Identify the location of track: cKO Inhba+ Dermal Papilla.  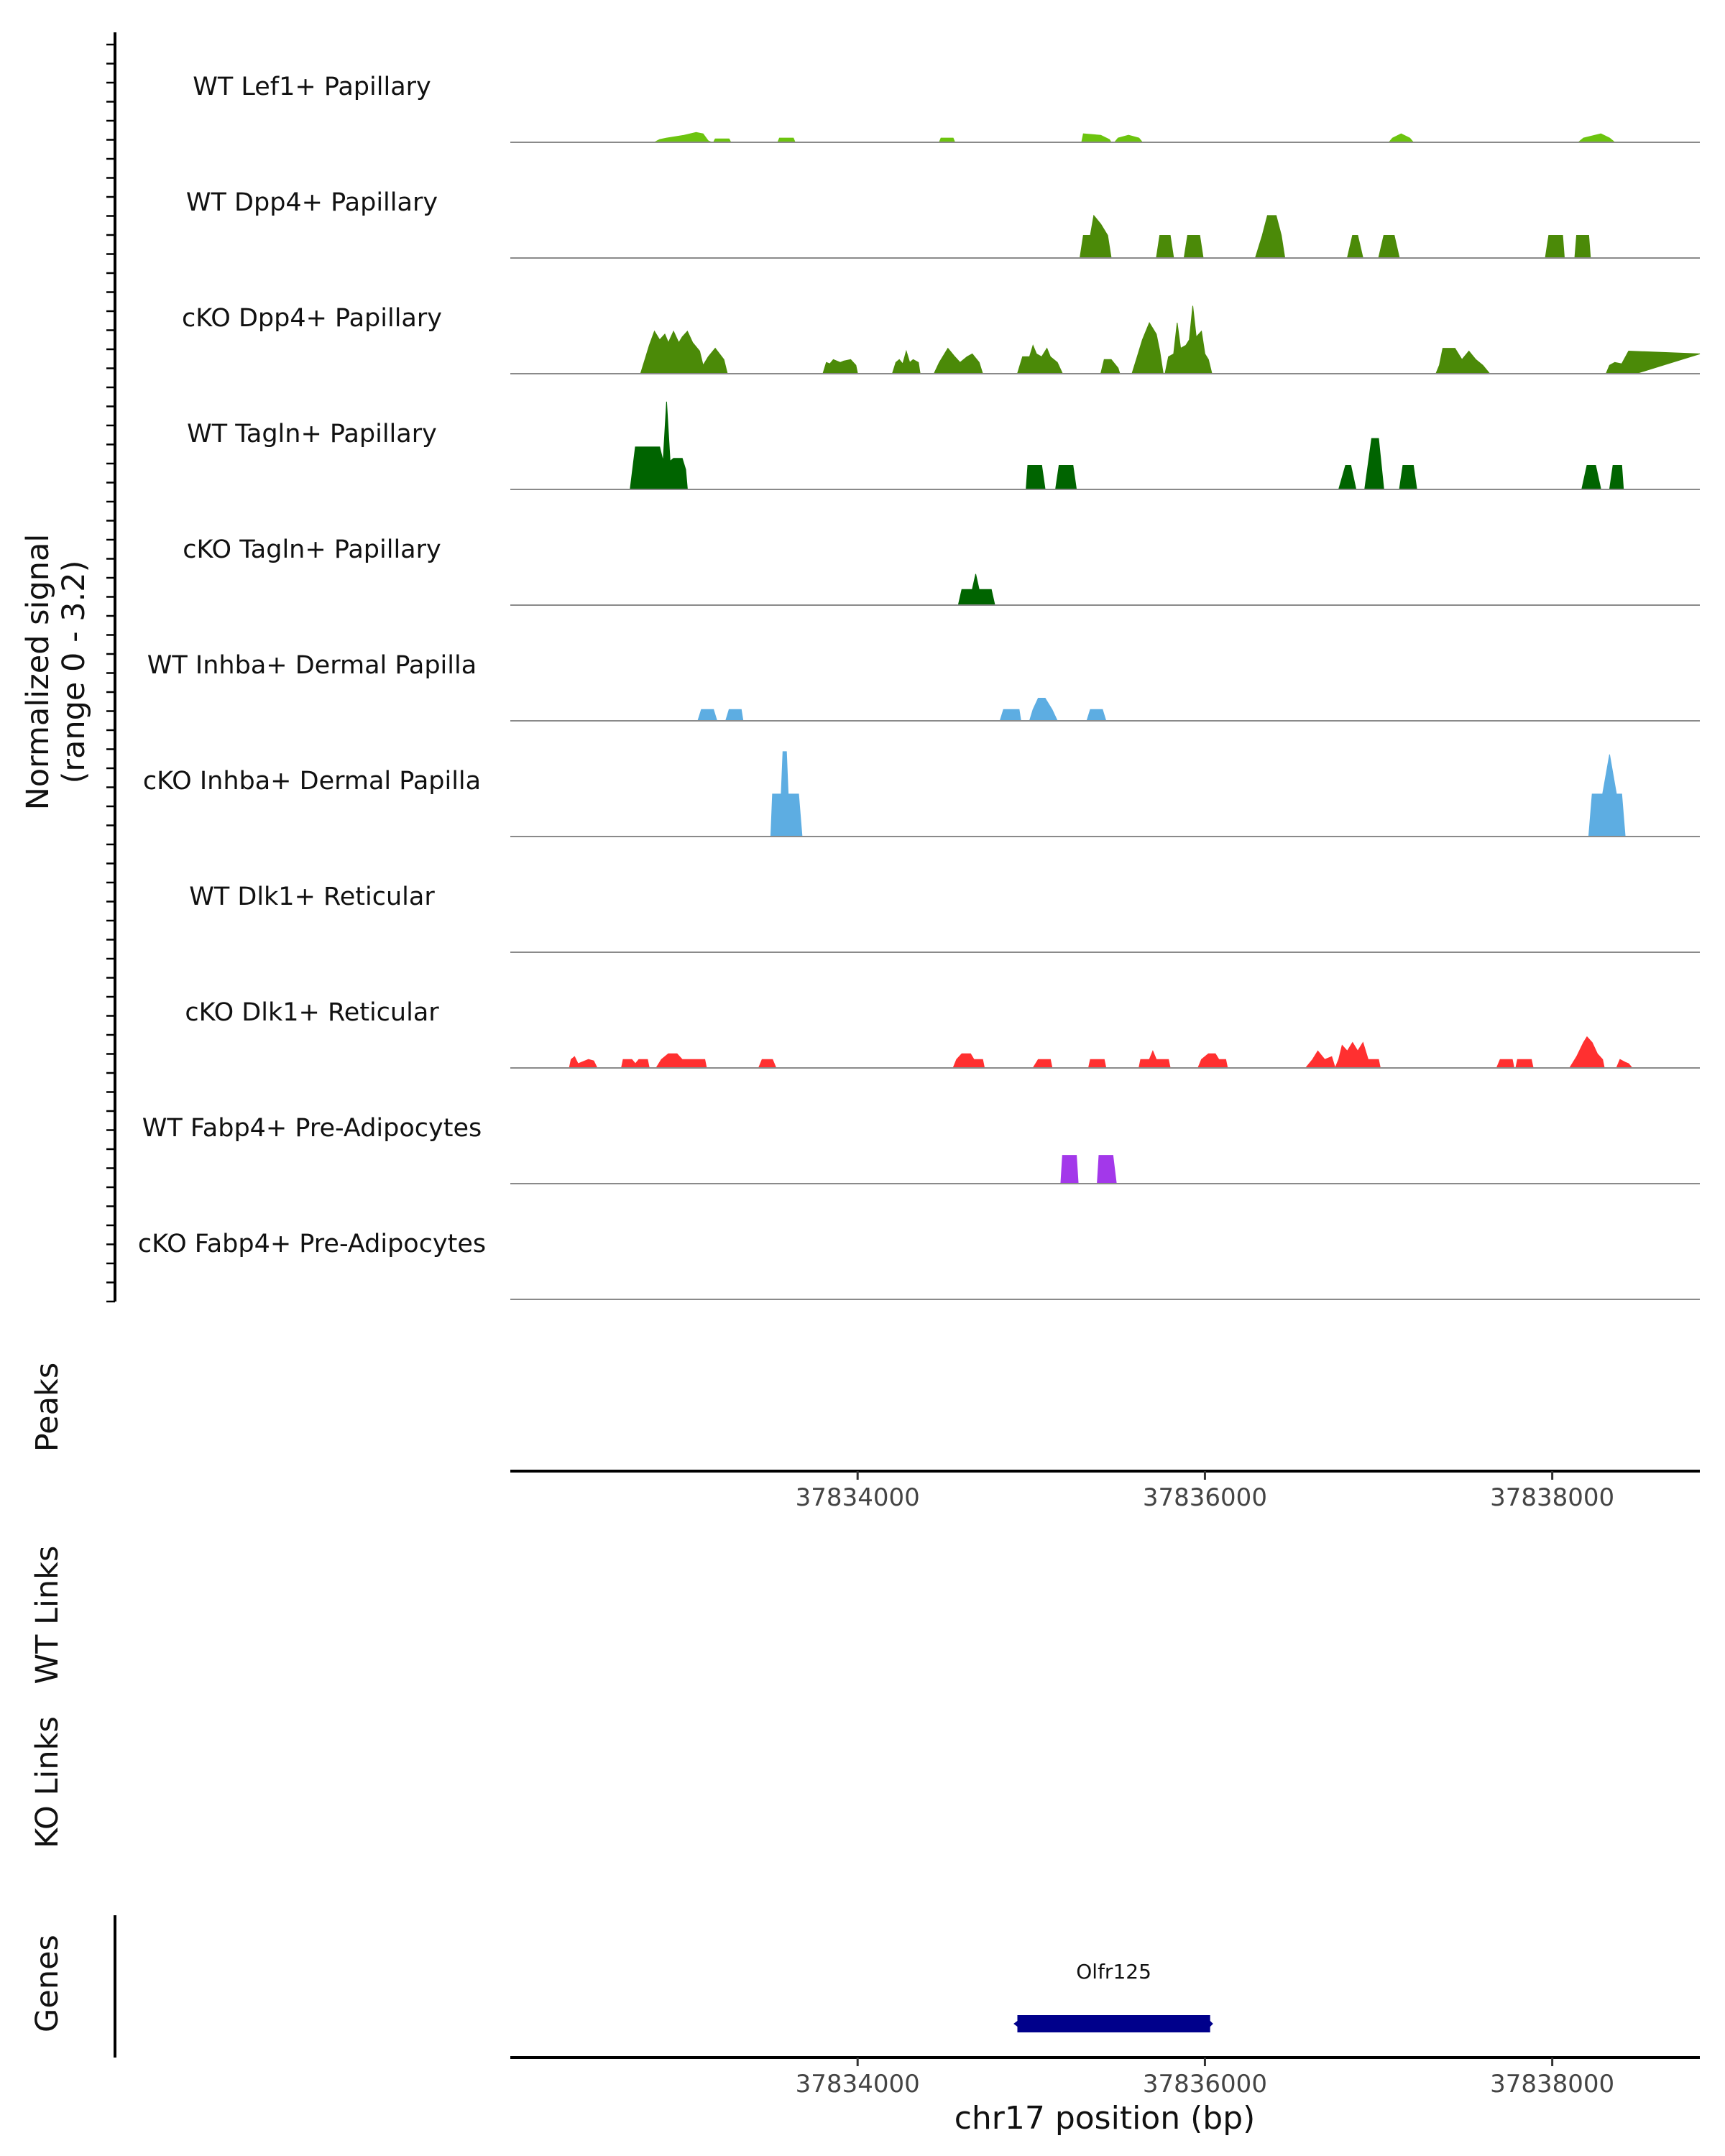
(921, 794).